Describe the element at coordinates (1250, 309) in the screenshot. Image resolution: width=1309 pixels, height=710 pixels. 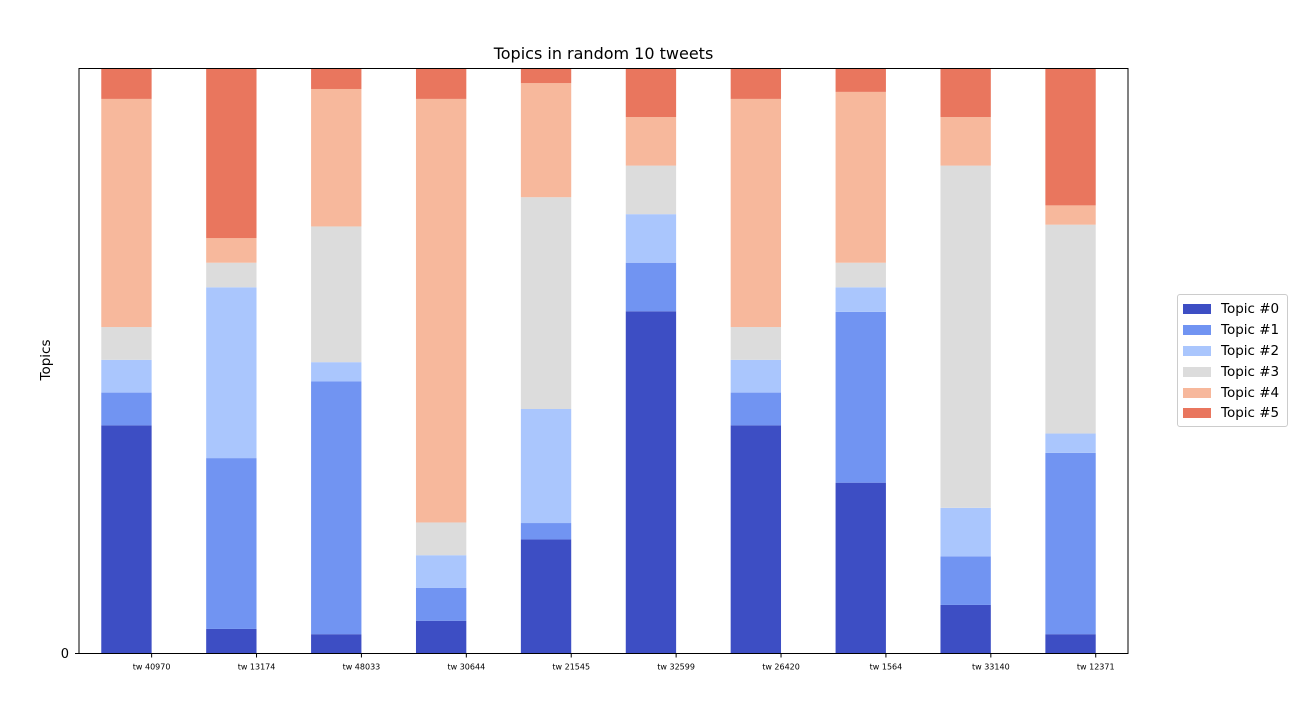
I see `legend-label: Topic #0` at that location.